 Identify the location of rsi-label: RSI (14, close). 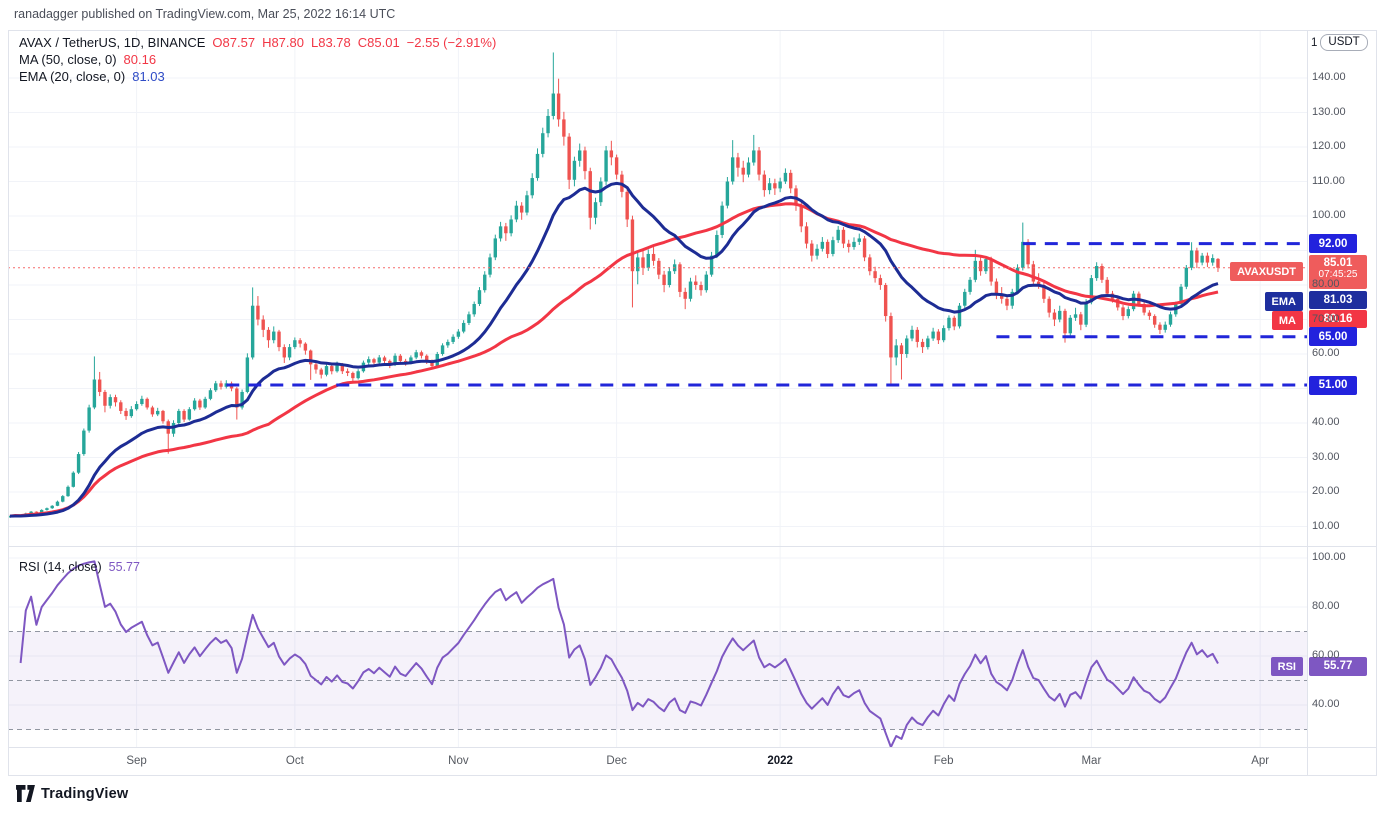
(60, 567).